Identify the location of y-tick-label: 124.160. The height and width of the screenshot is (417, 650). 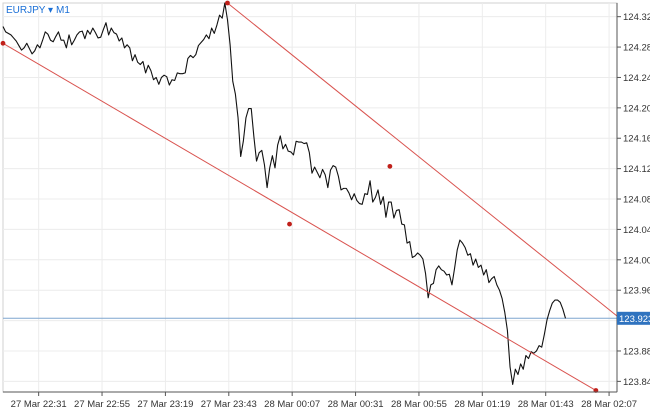
(636, 139).